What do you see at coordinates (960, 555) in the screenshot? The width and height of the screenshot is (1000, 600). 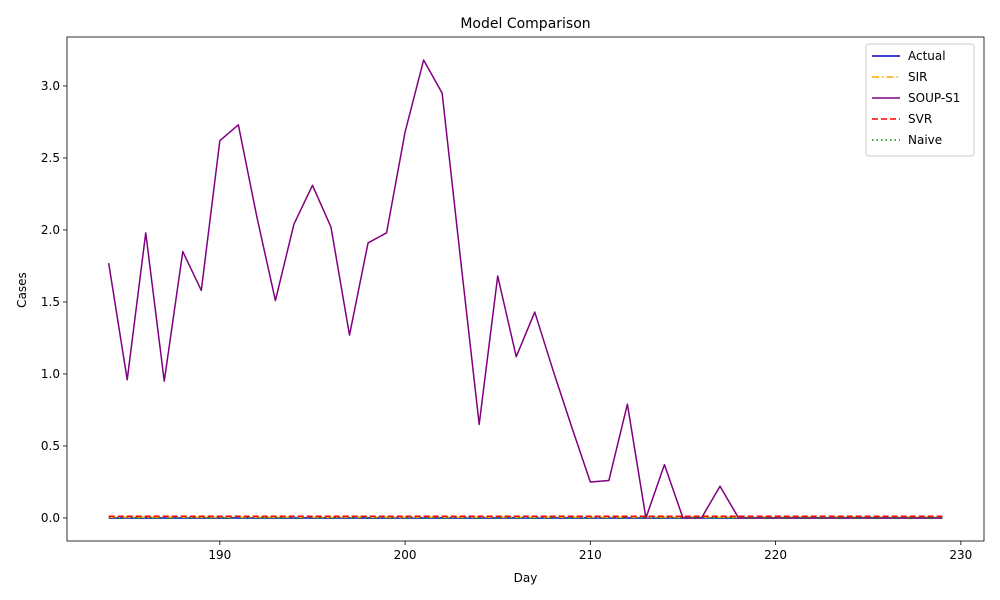 I see `x-tick-label: 230` at bounding box center [960, 555].